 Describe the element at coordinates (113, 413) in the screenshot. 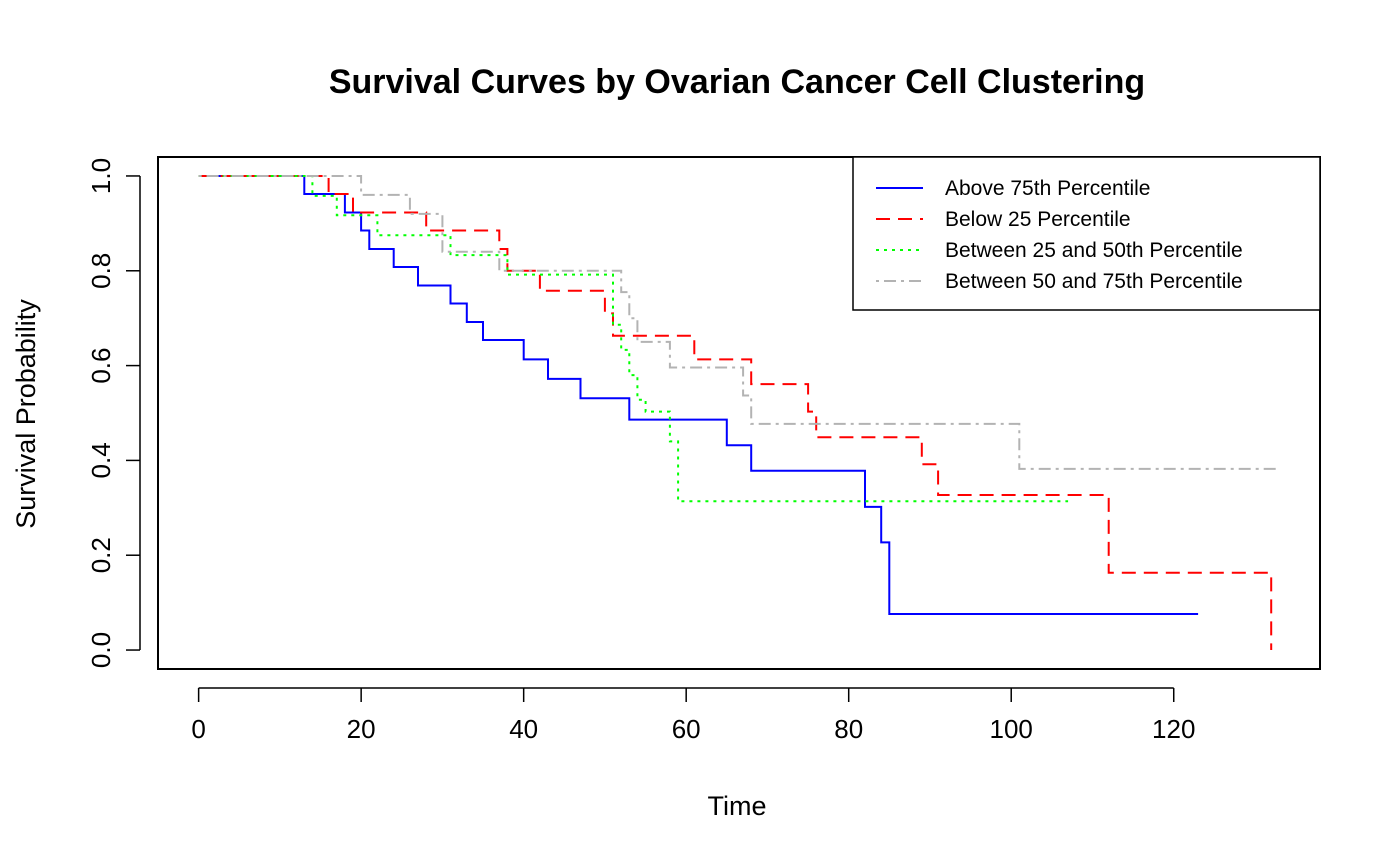

I see `y-axis: 0.0 0.2 0.4 0.6 0.8 1.0` at that location.